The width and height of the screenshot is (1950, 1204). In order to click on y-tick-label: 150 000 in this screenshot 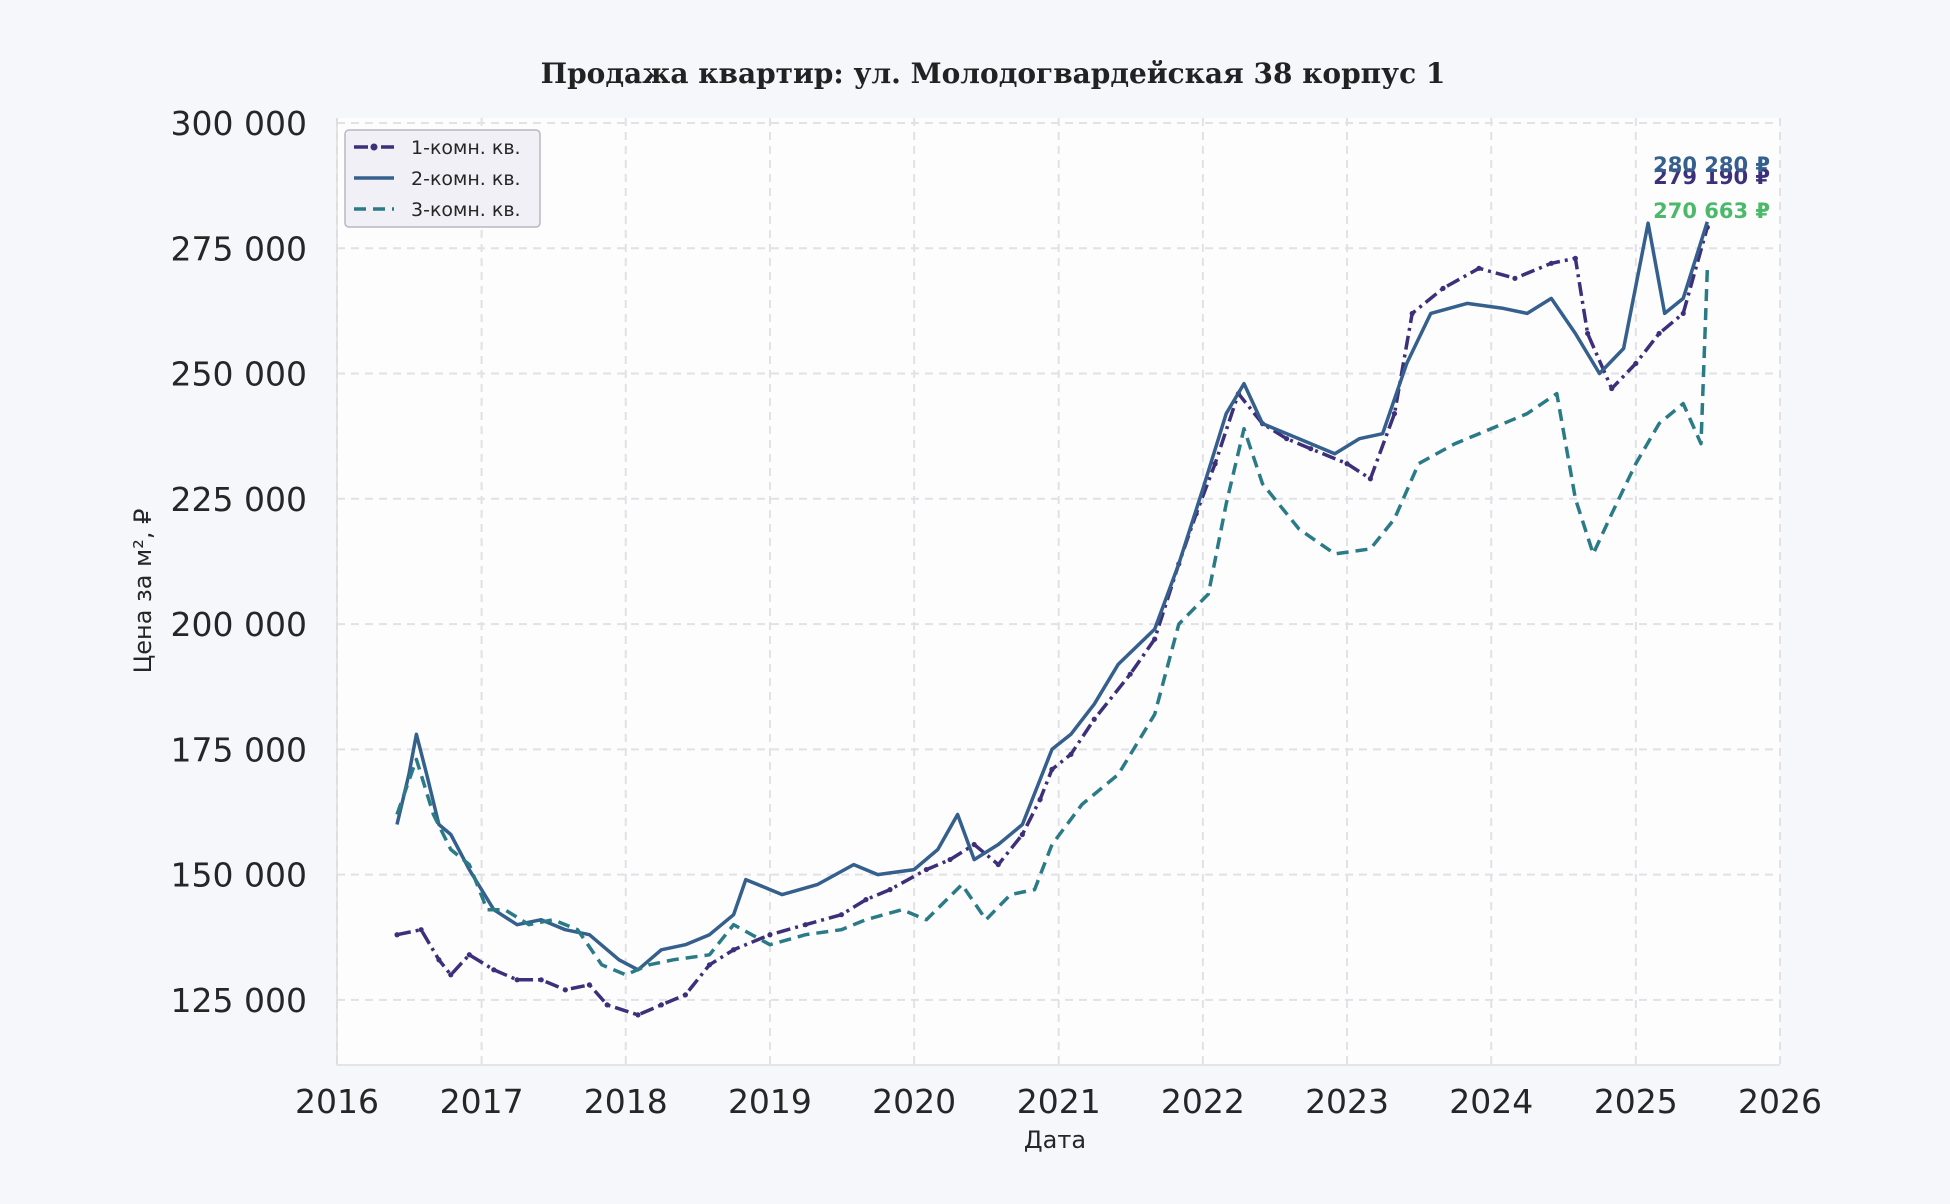, I will do `click(239, 875)`.